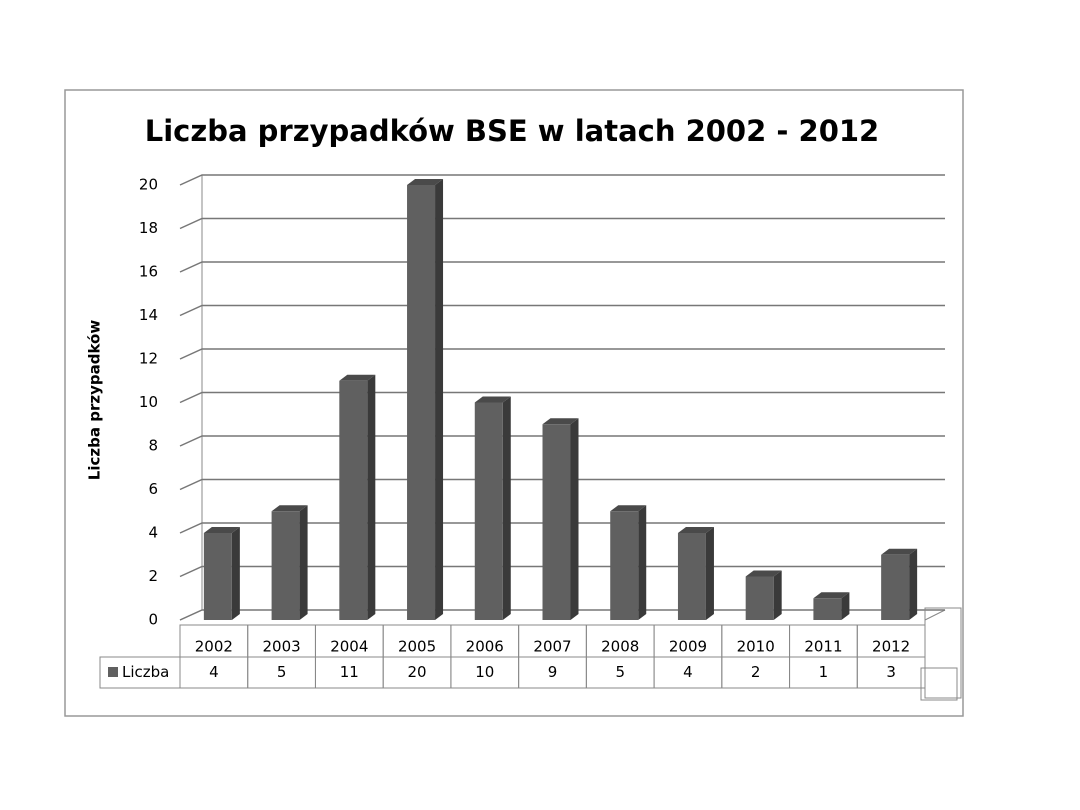 The image size is (1080, 810). I want to click on x-tick-label: 2008, so click(620, 647).